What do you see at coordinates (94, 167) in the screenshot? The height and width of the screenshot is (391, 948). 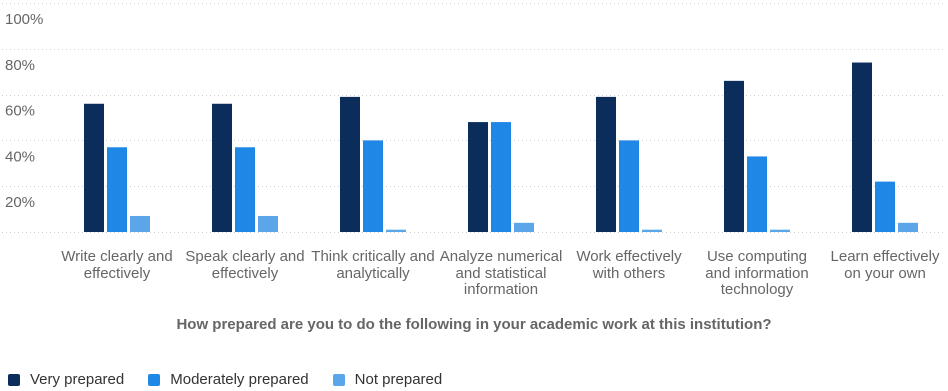 I see `bar-very-prepared-write-clearly-and-effectively` at bounding box center [94, 167].